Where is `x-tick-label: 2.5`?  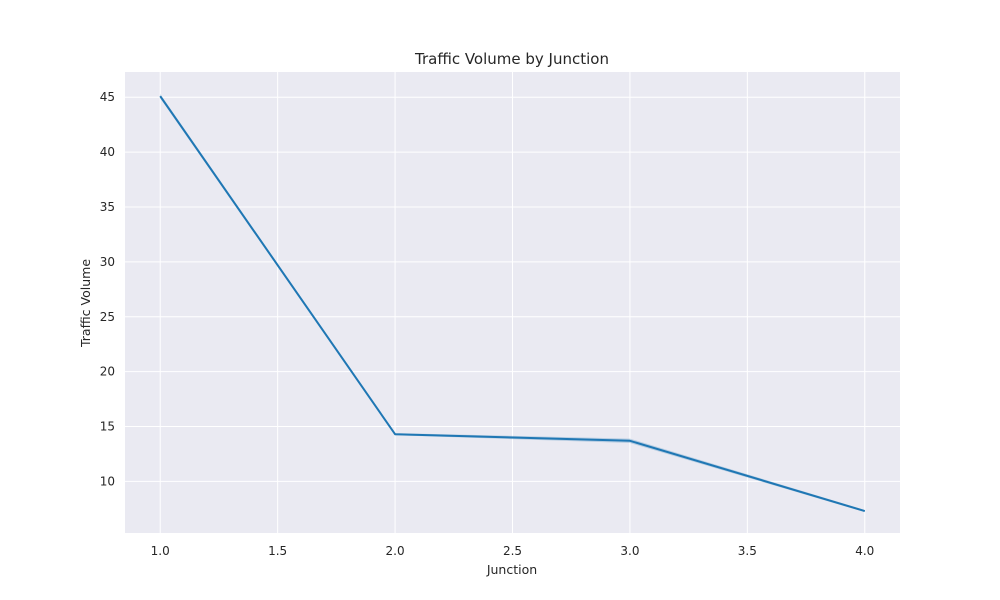
x-tick-label: 2.5 is located at coordinates (512, 551).